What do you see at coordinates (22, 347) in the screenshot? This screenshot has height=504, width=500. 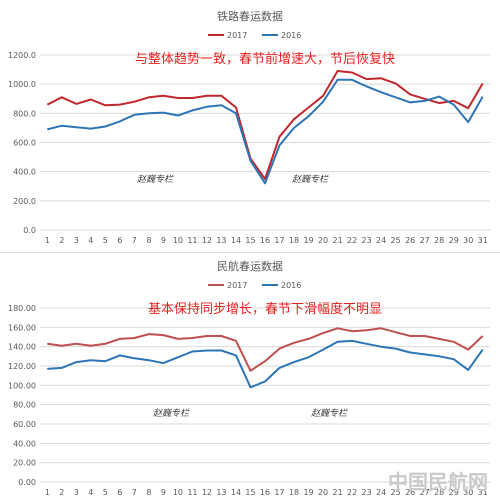 I see `y-tick-label: 140.00` at bounding box center [22, 347].